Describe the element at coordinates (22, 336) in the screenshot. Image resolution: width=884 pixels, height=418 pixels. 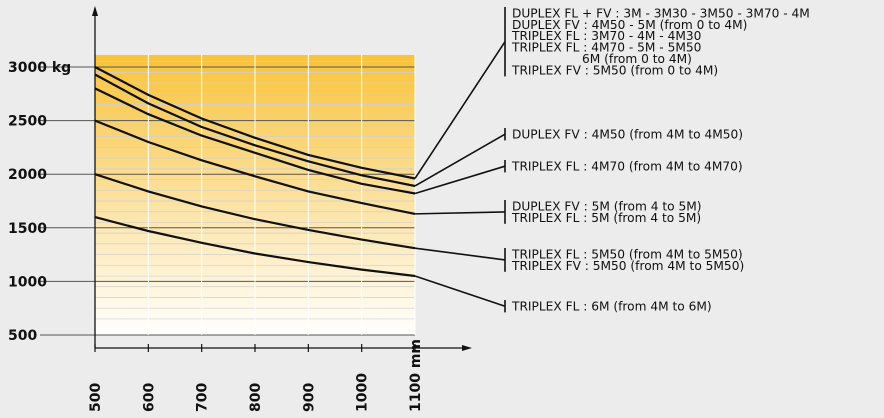
I see `y-tick-label: 500` at that location.